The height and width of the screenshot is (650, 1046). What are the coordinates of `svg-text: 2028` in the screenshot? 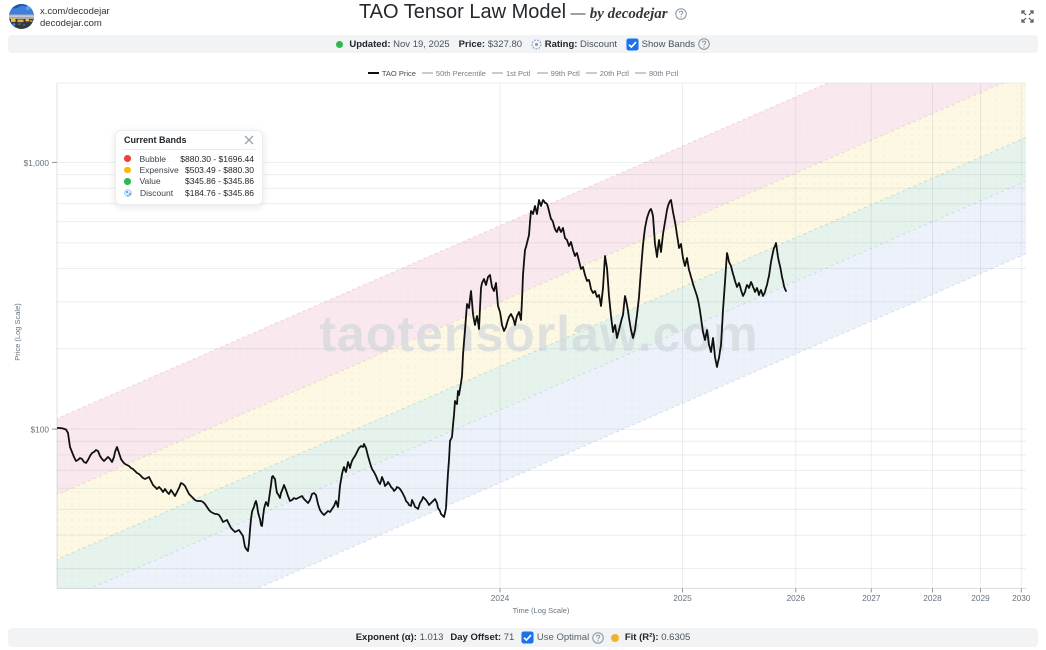 It's located at (932, 598).